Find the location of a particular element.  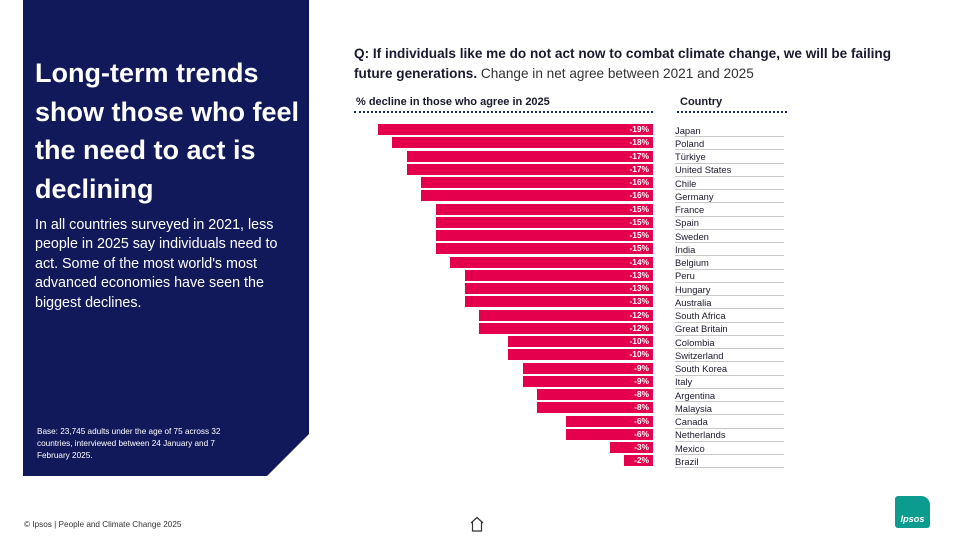

country-label: Netherlands is located at coordinates (700, 435).